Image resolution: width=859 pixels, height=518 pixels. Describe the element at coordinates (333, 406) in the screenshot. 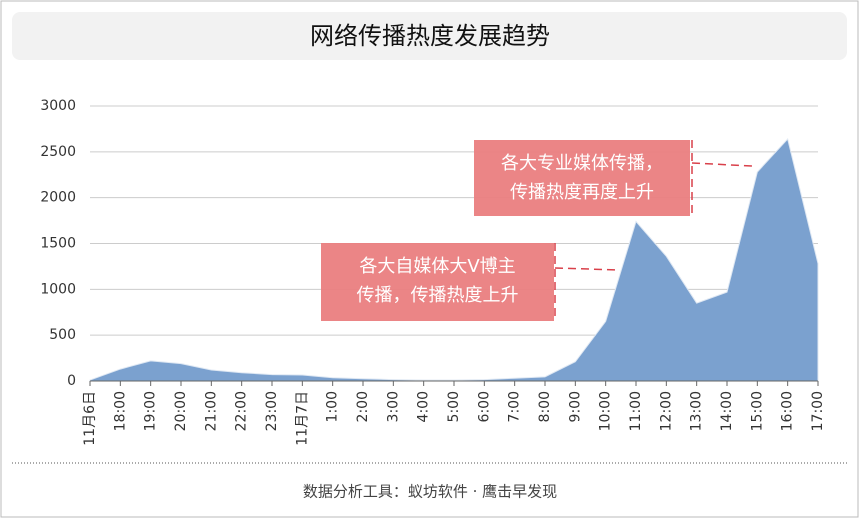

I see `x-tick-label: 1:00` at that location.